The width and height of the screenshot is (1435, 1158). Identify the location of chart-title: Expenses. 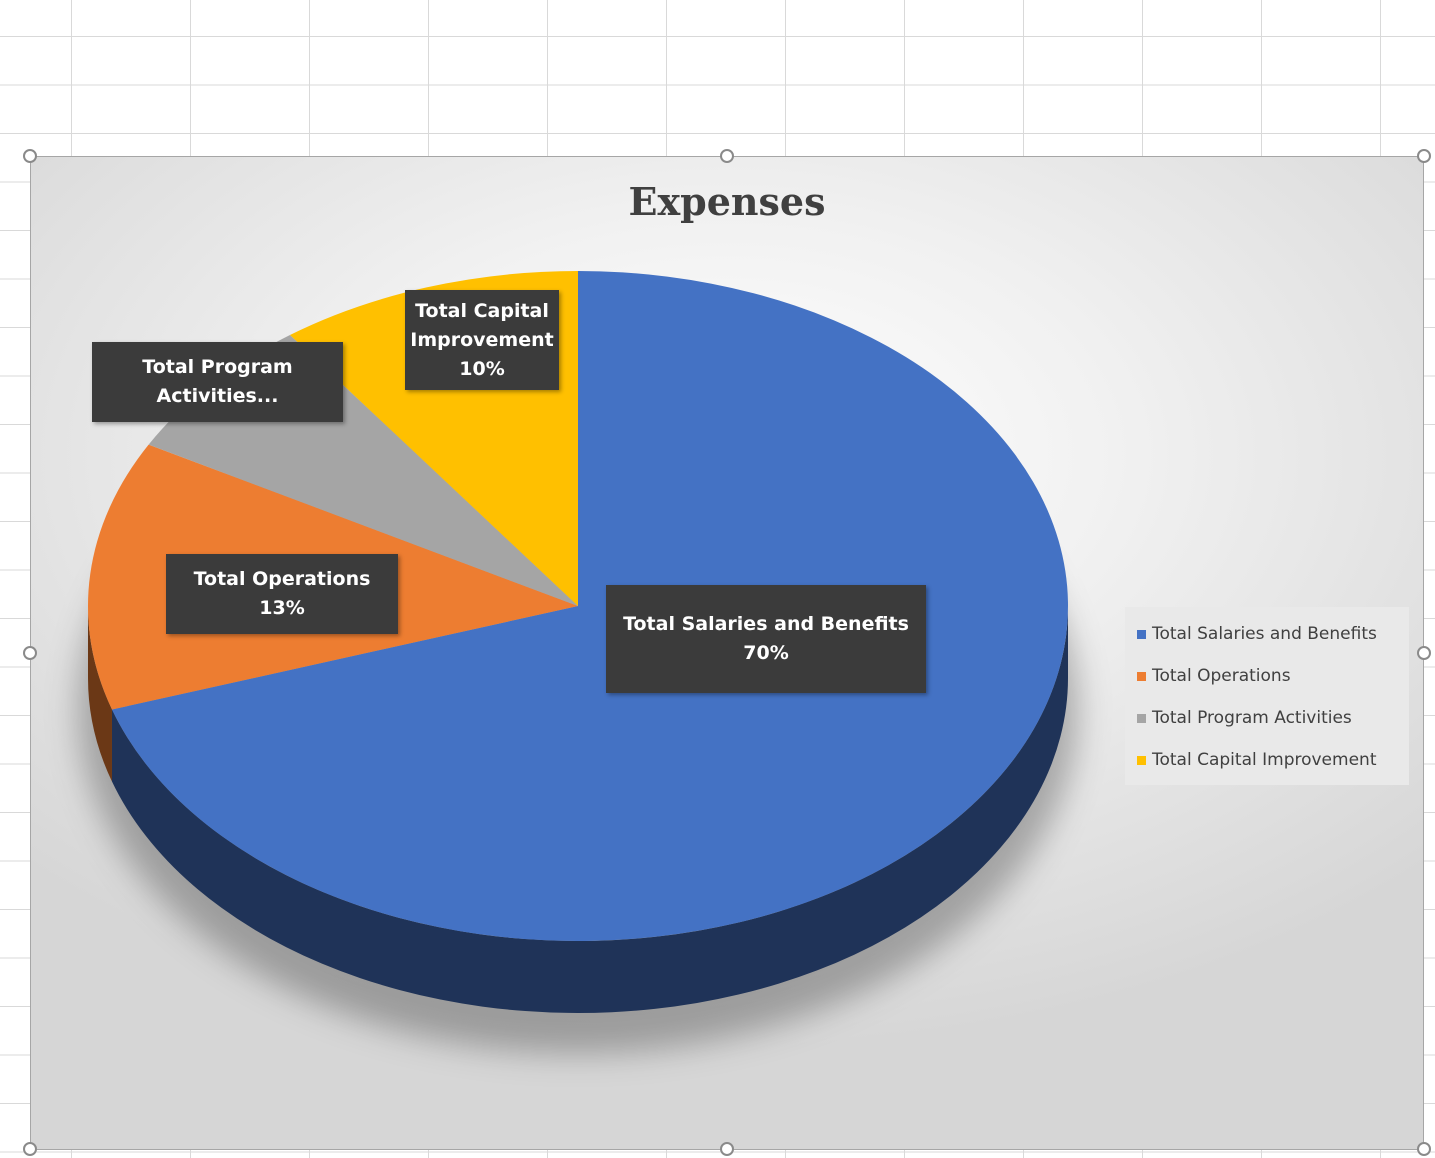
(727, 201).